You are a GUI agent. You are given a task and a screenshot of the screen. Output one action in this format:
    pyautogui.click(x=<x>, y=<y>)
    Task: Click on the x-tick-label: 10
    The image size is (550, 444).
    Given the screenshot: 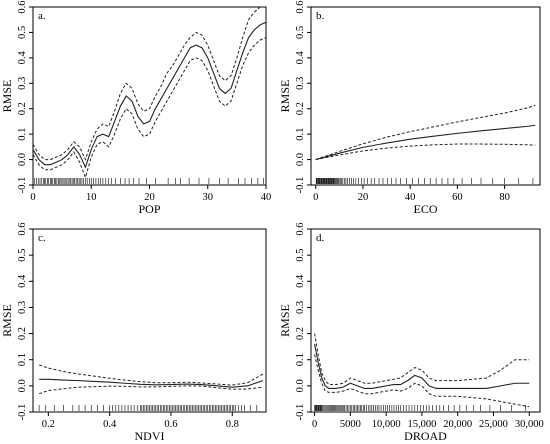 What is the action you would take?
    pyautogui.click(x=91, y=197)
    